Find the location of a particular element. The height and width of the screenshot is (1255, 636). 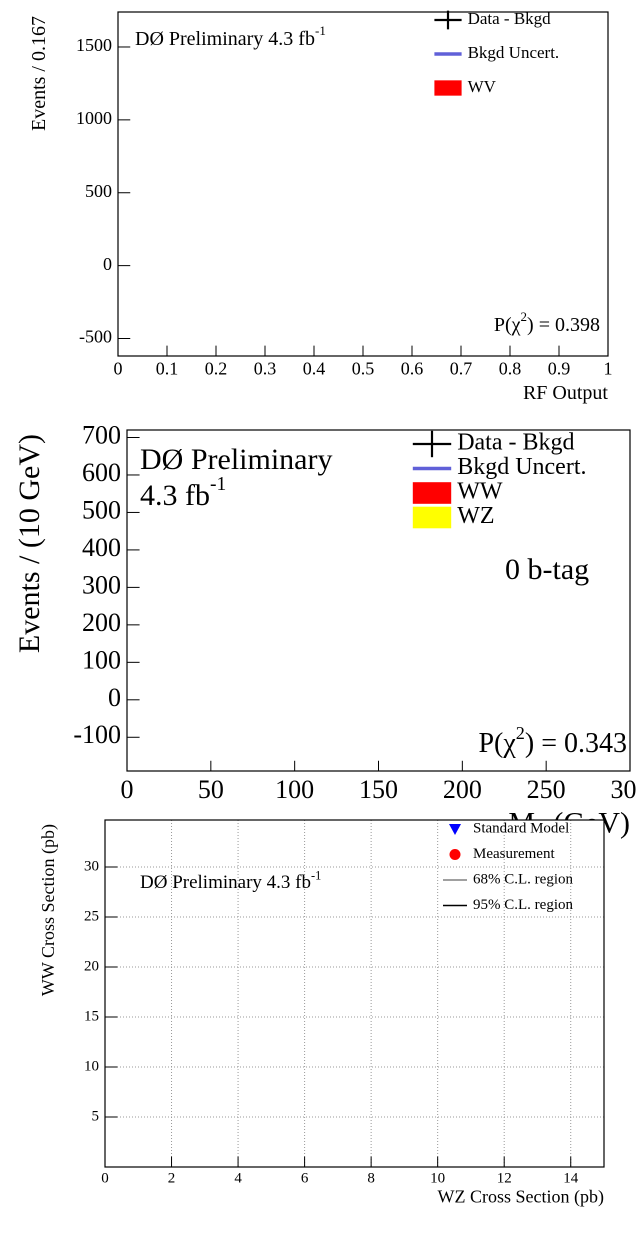

y-tick-label: 400 is located at coordinates (101, 547).